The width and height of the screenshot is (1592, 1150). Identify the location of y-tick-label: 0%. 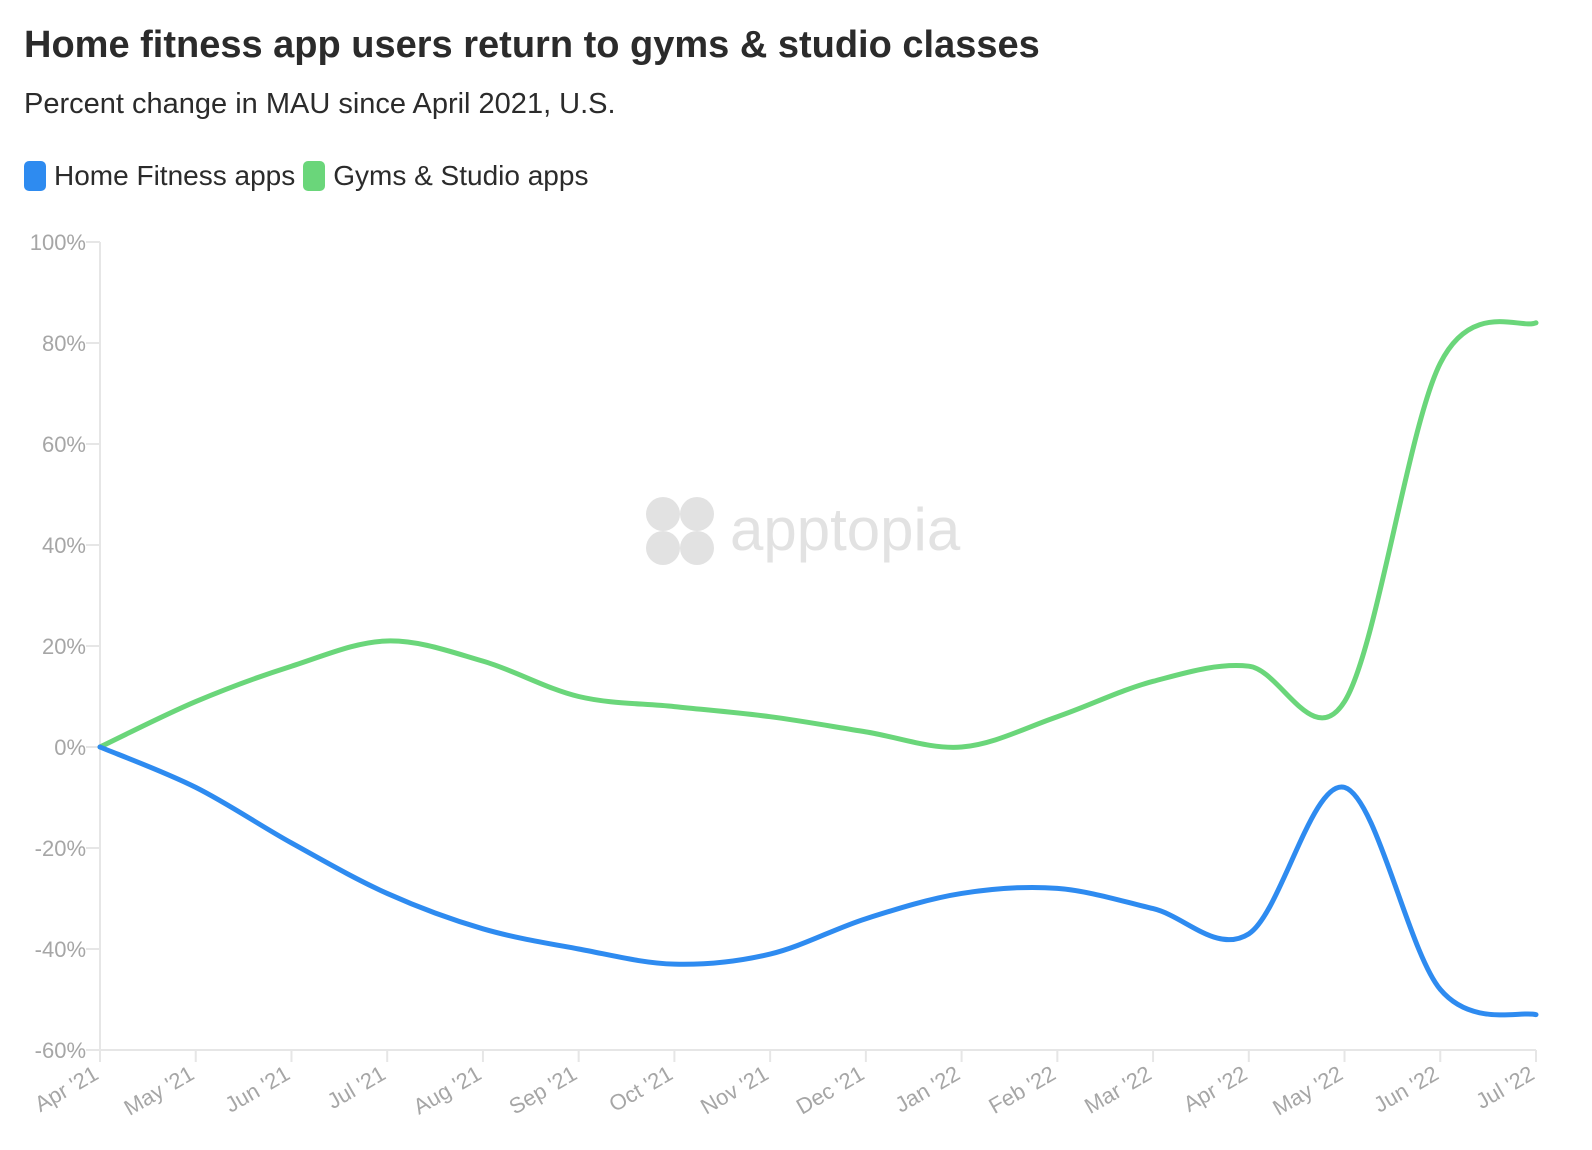
(70, 747).